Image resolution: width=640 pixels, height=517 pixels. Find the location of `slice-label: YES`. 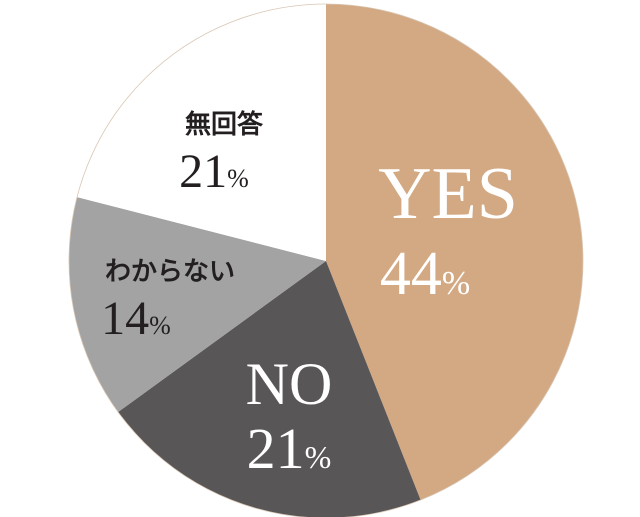

slice-label: YES is located at coordinates (448, 194).